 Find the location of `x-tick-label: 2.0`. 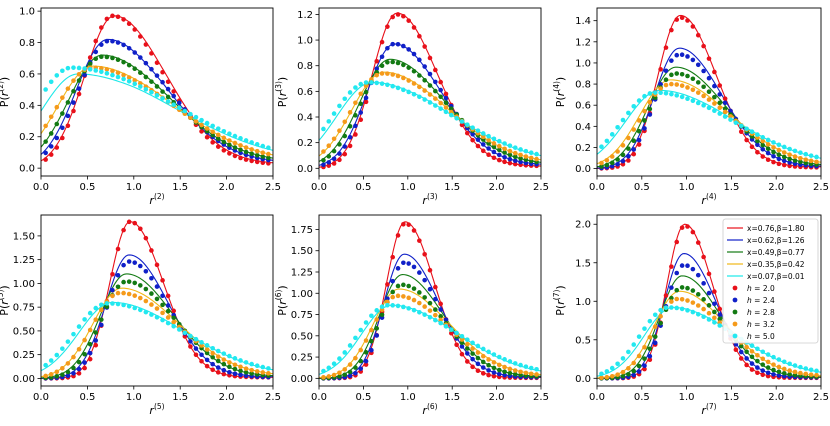

x-tick-label: 2.0 is located at coordinates (227, 397).